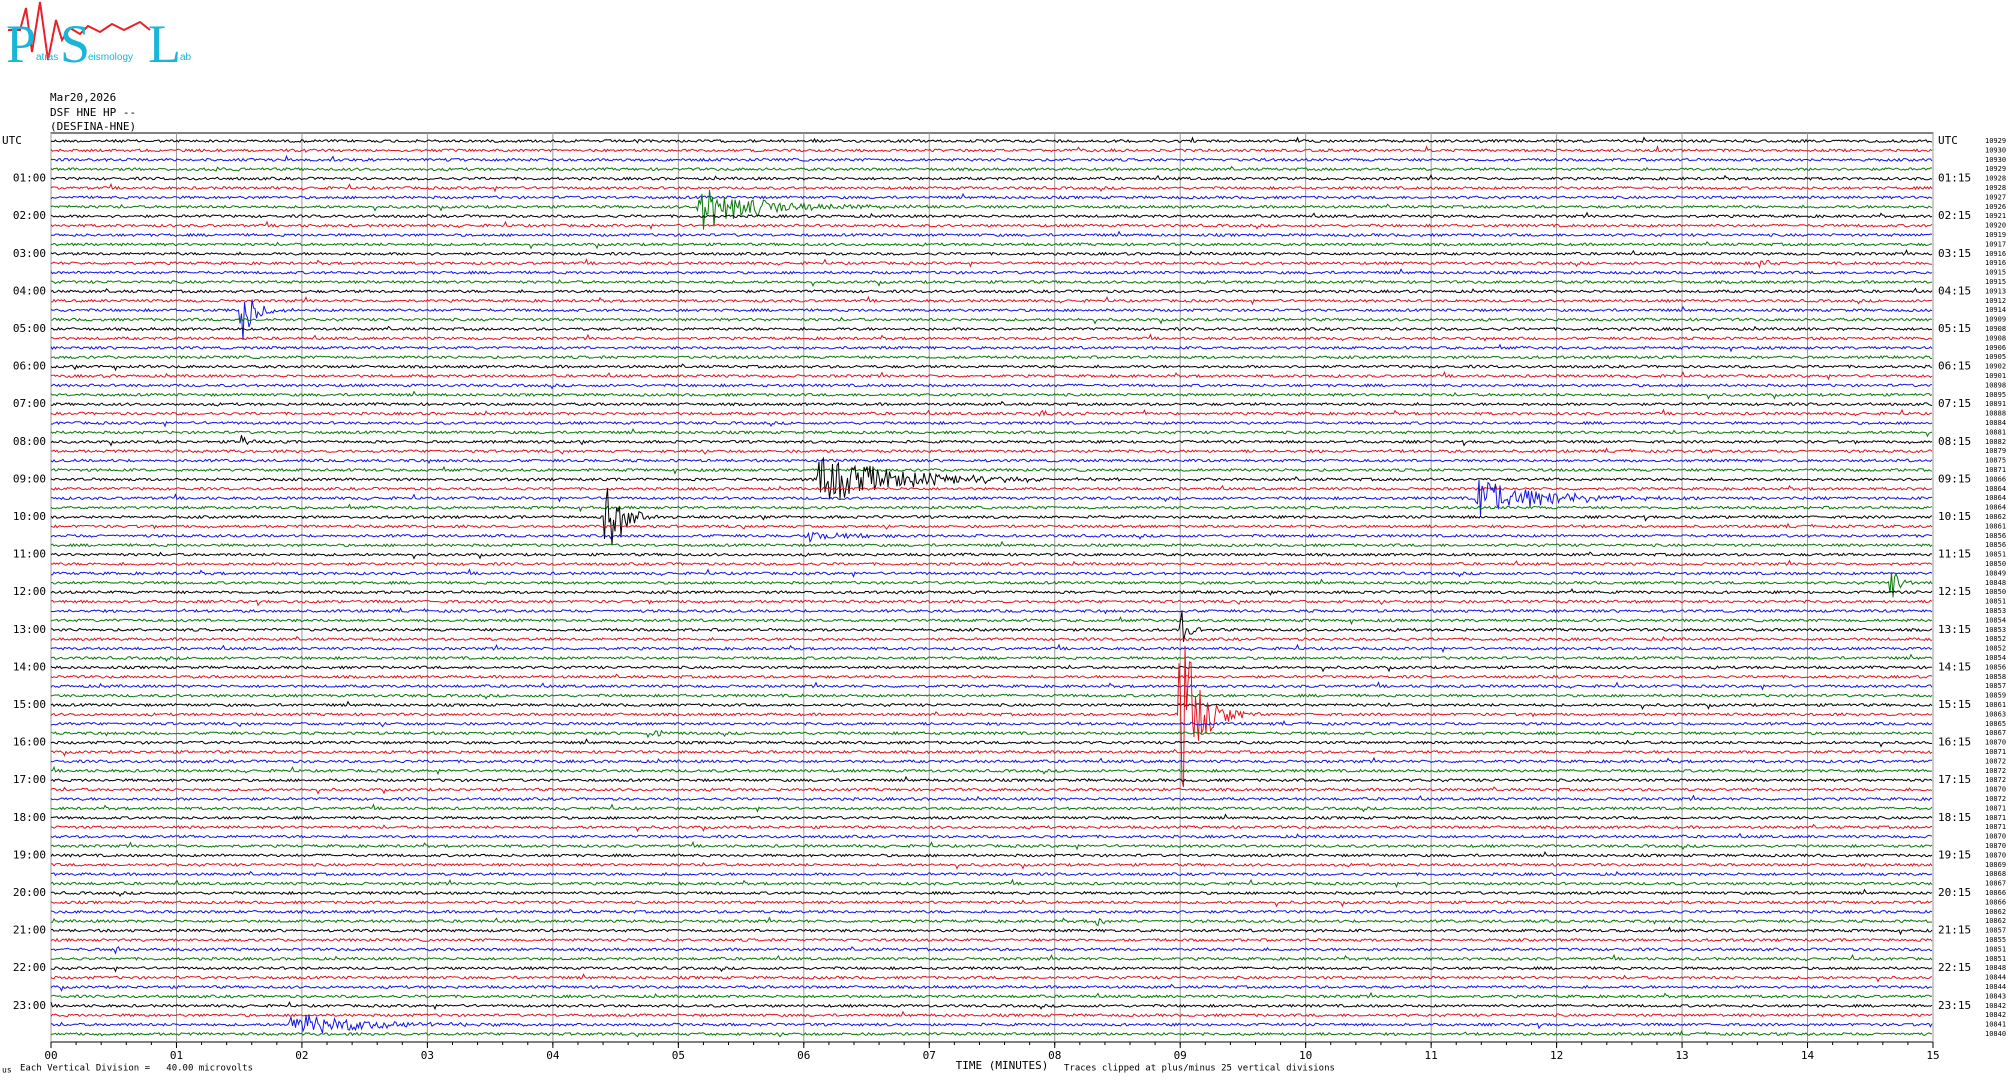 This screenshot has width=2010, height=1080. I want to click on x-tick-label: 11, so click(1431, 1055).